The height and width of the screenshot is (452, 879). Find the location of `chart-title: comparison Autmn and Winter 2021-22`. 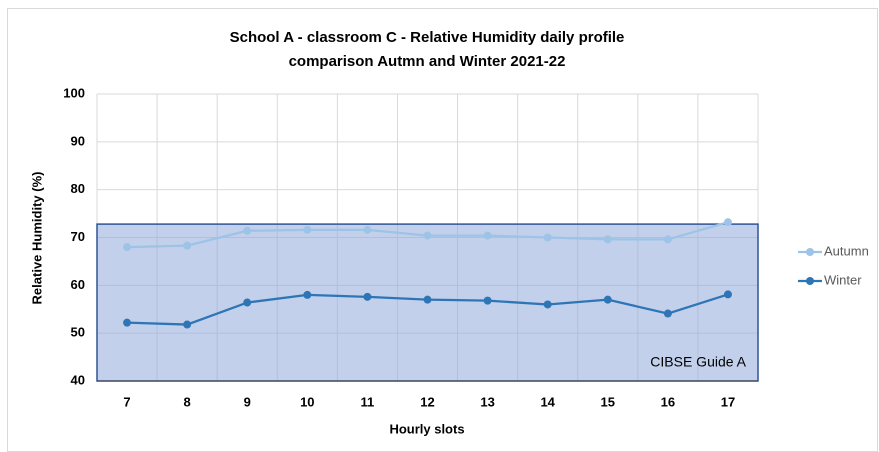

chart-title: comparison Autmn and Winter 2021-22 is located at coordinates (427, 61).